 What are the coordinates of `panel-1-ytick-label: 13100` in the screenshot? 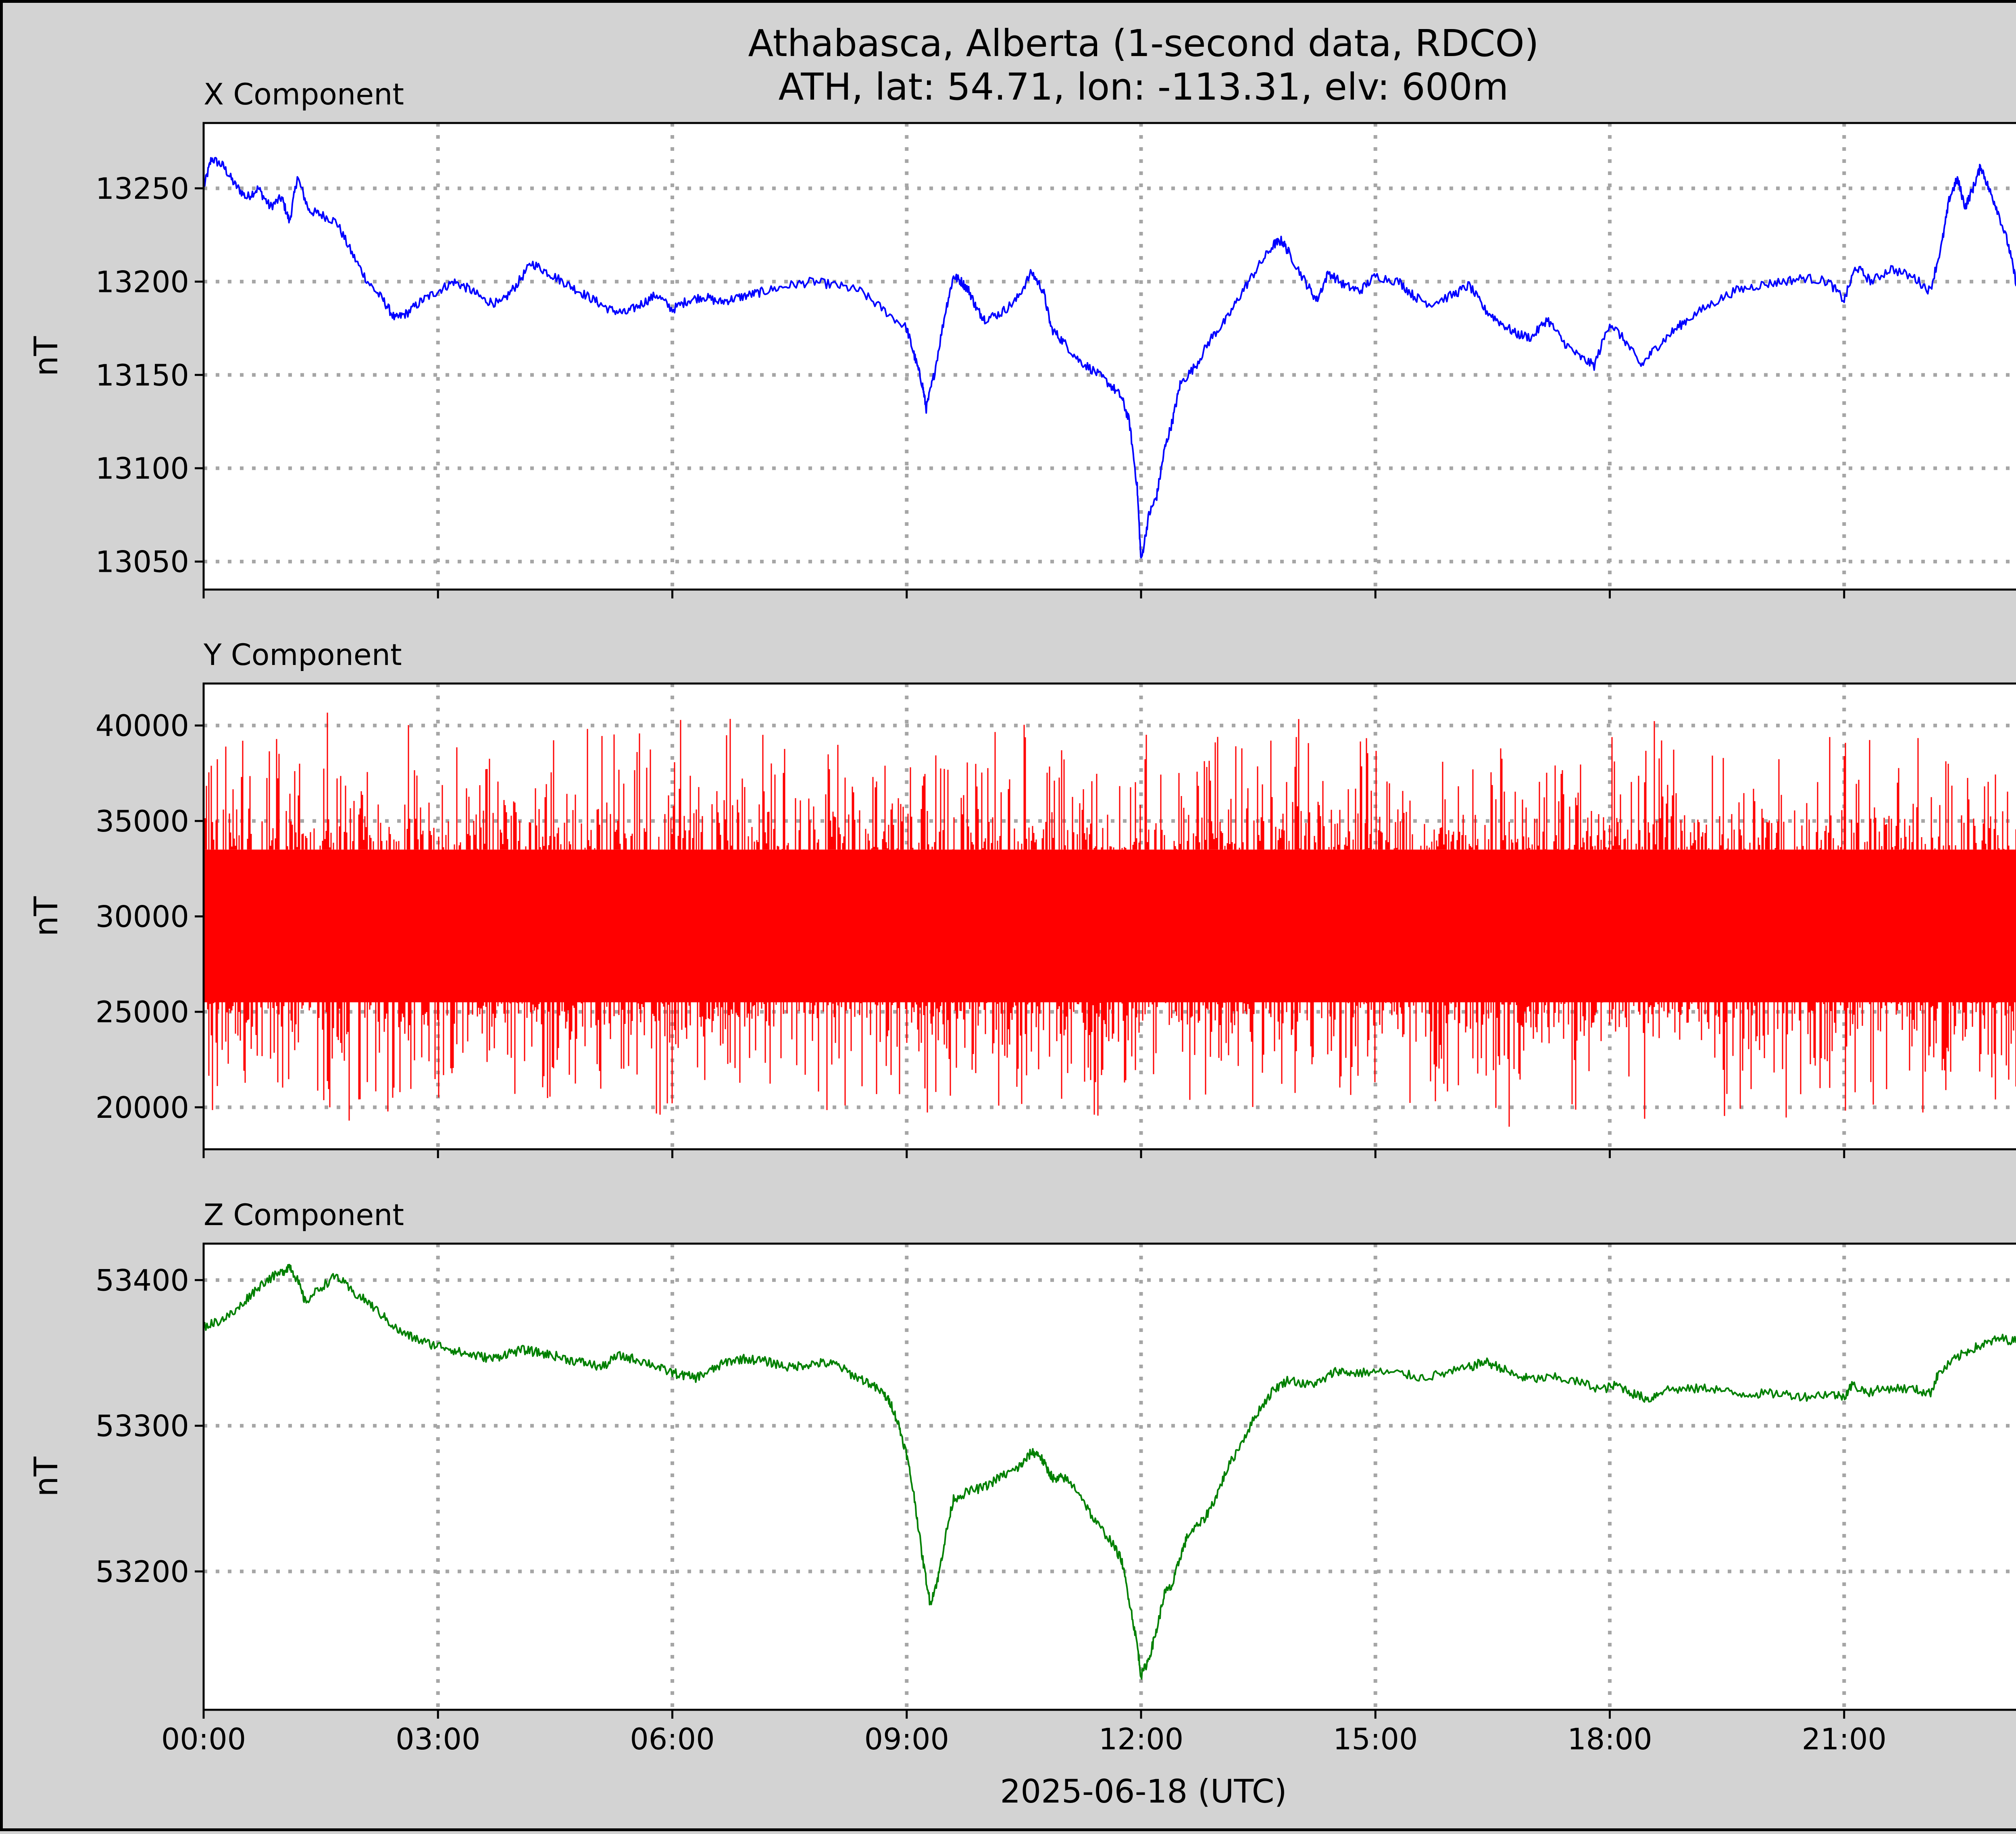 It's located at (142, 469).